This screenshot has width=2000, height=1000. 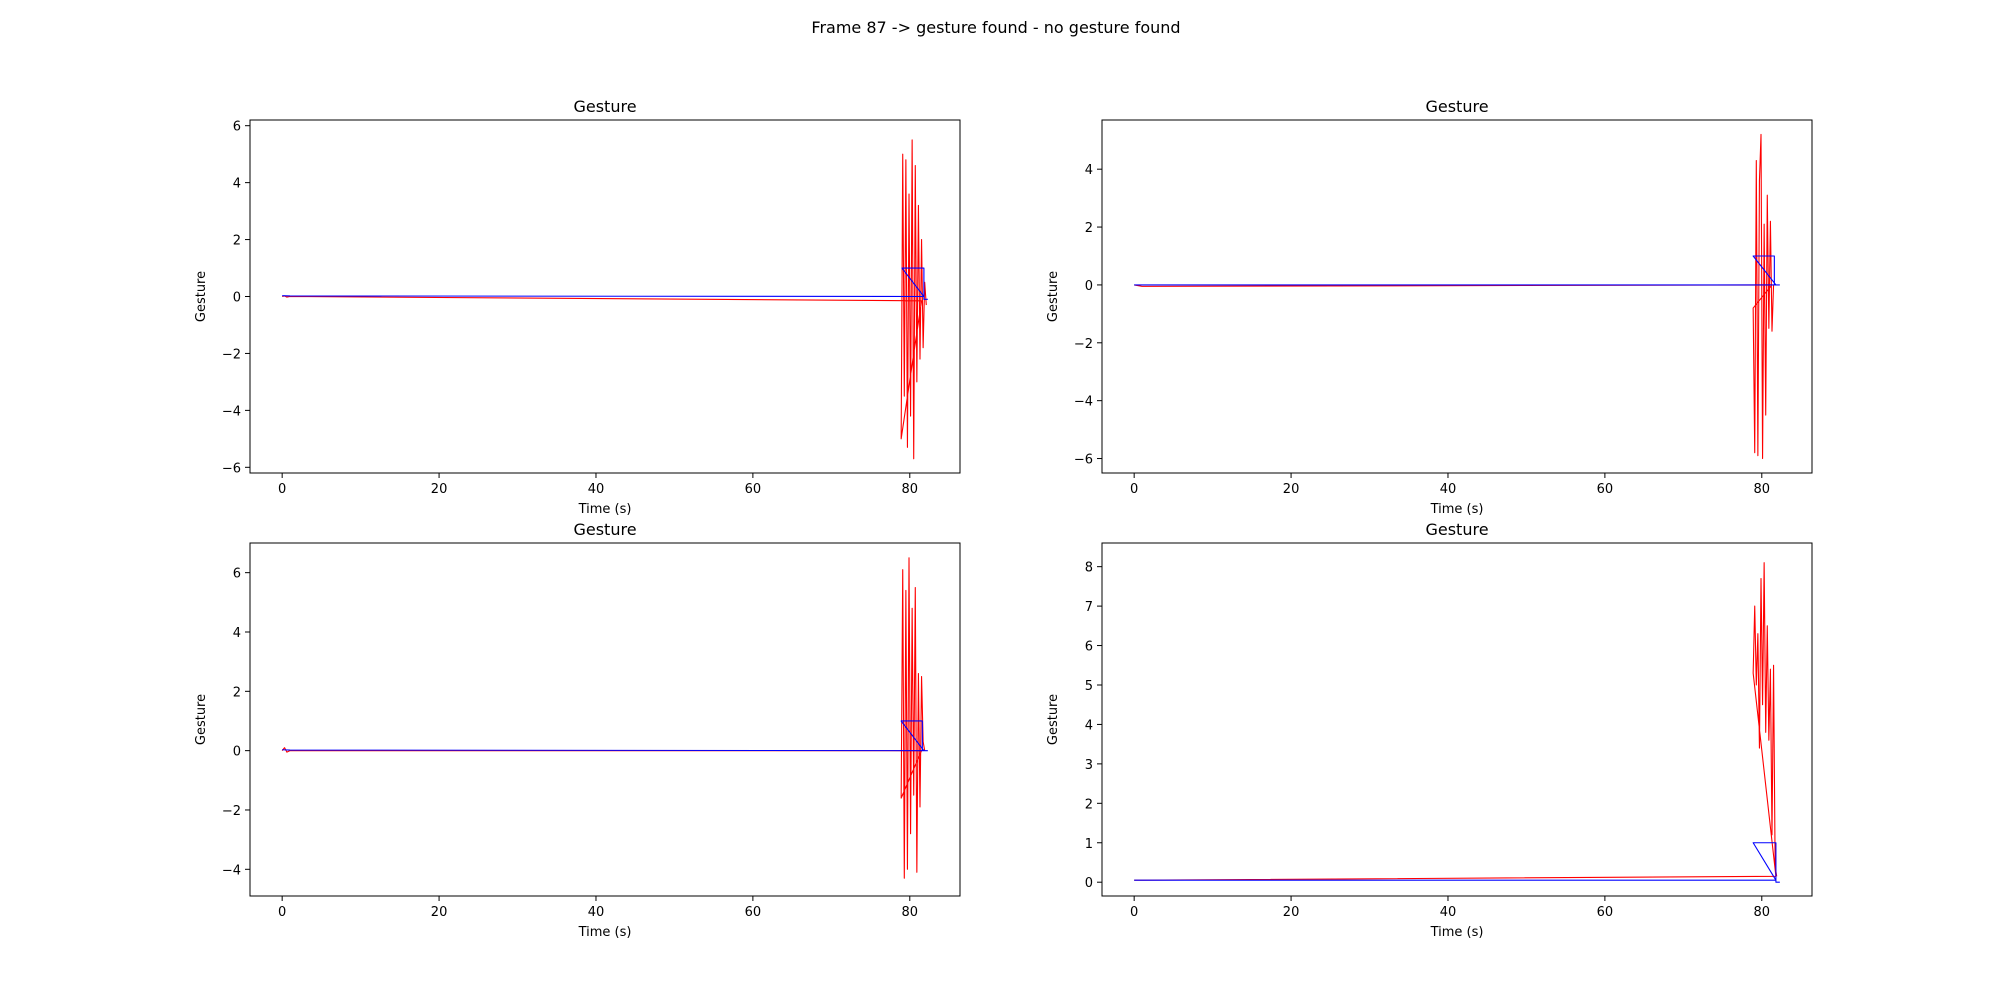 I want to click on y-tick-label: 3, so click(x=1089, y=765).